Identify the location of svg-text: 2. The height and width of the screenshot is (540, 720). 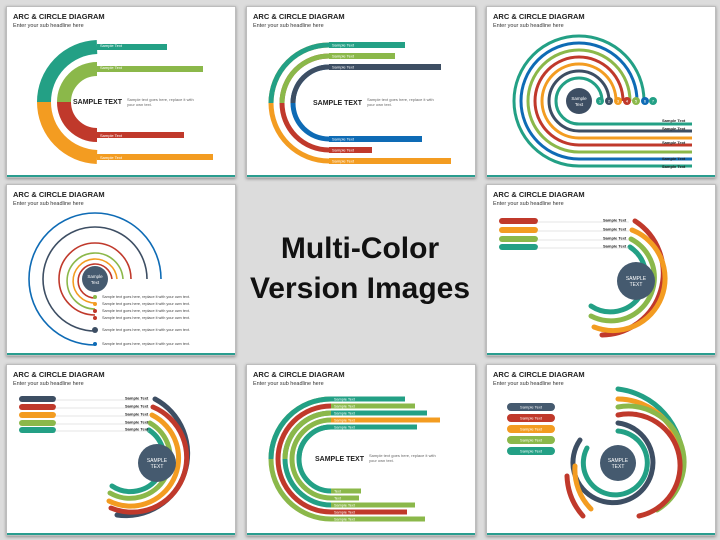
(609, 101).